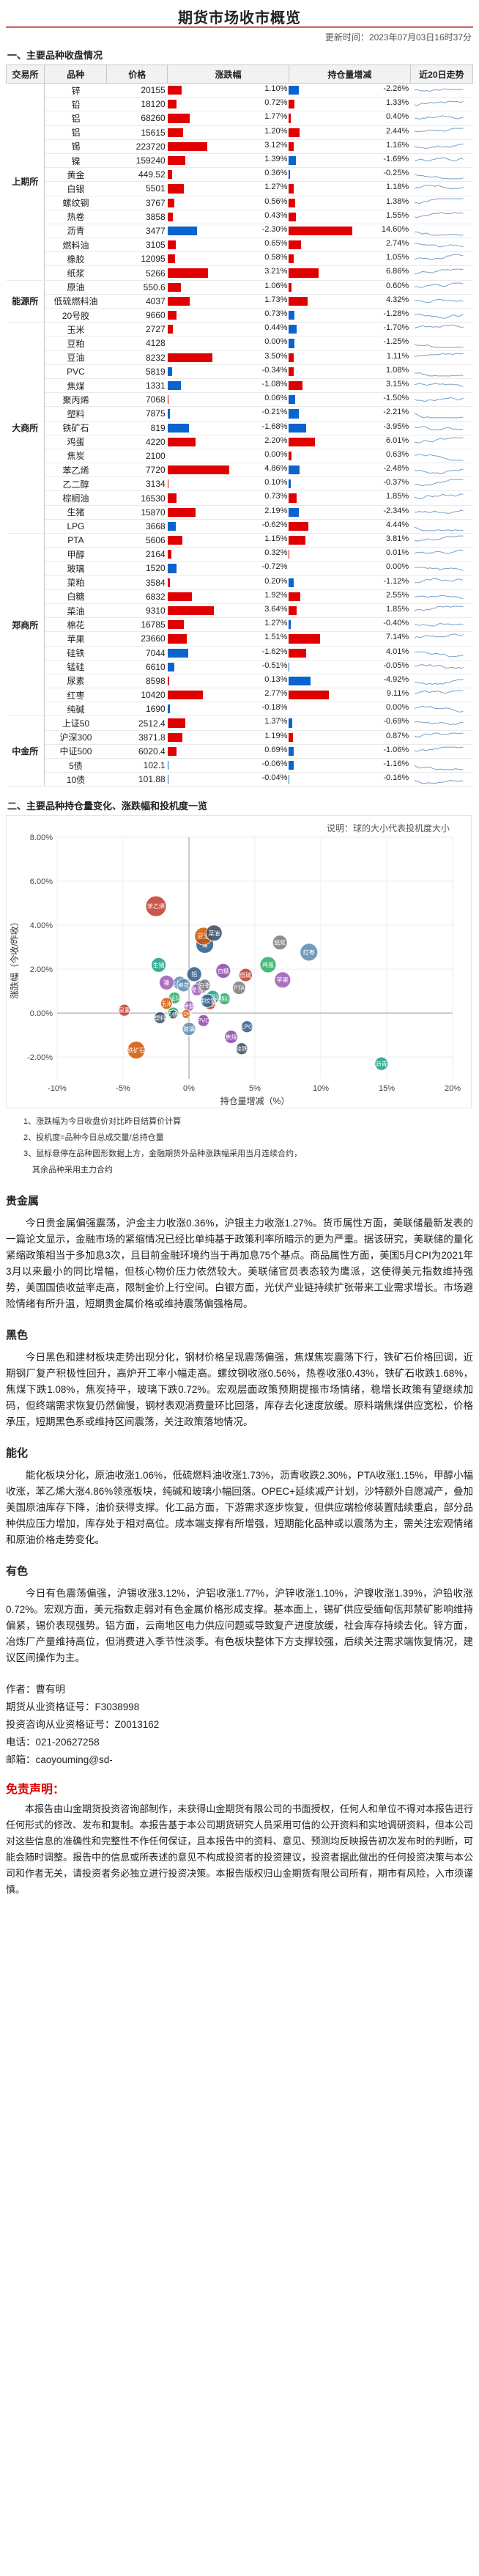 The image size is (479, 2576). What do you see at coordinates (238, 961) in the screenshot?
I see `chart-frame` at bounding box center [238, 961].